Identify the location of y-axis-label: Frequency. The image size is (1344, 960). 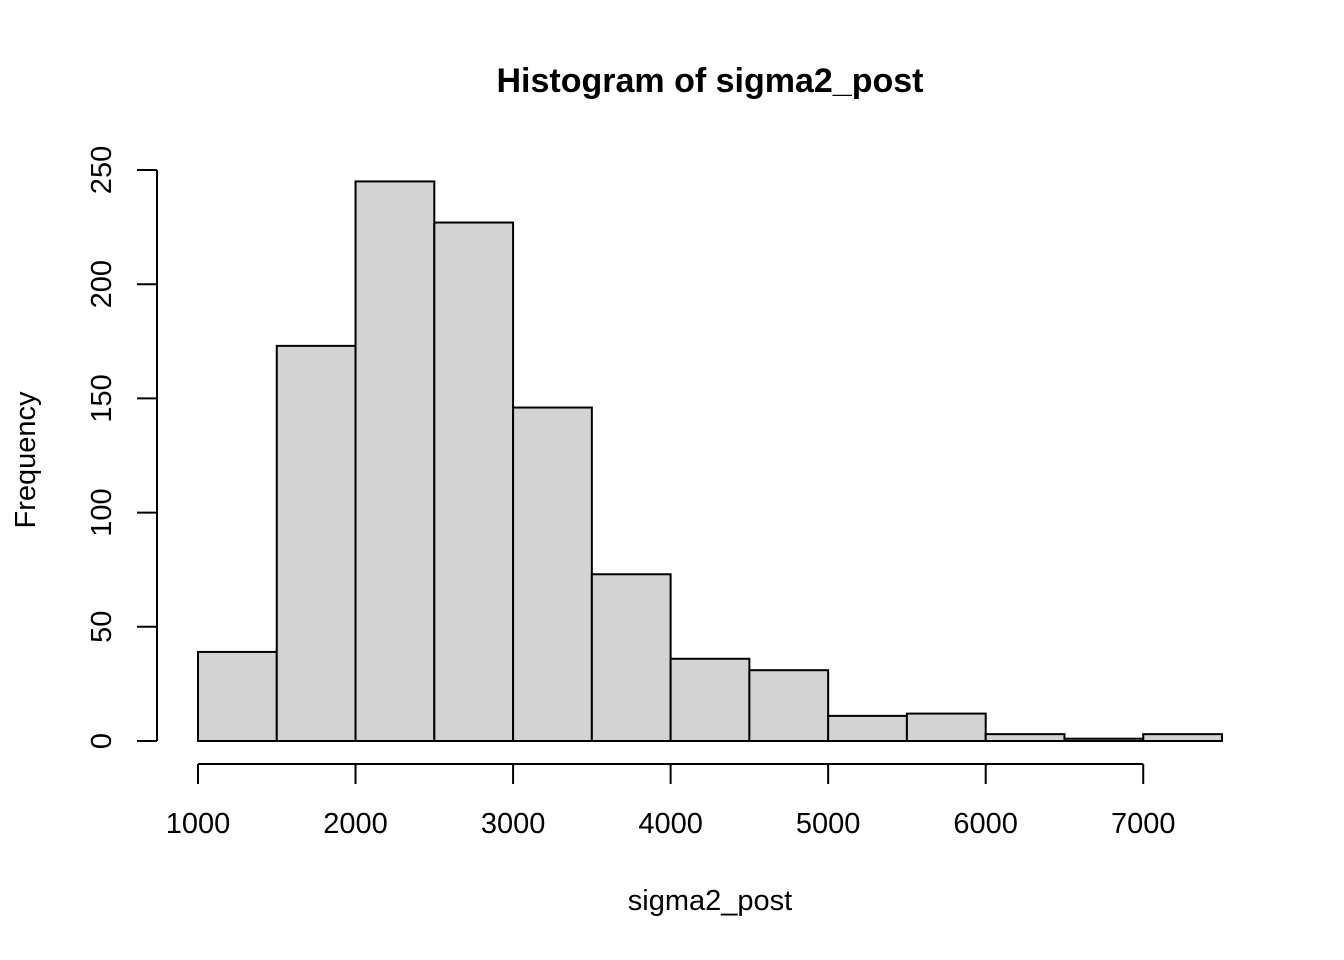
(26, 460).